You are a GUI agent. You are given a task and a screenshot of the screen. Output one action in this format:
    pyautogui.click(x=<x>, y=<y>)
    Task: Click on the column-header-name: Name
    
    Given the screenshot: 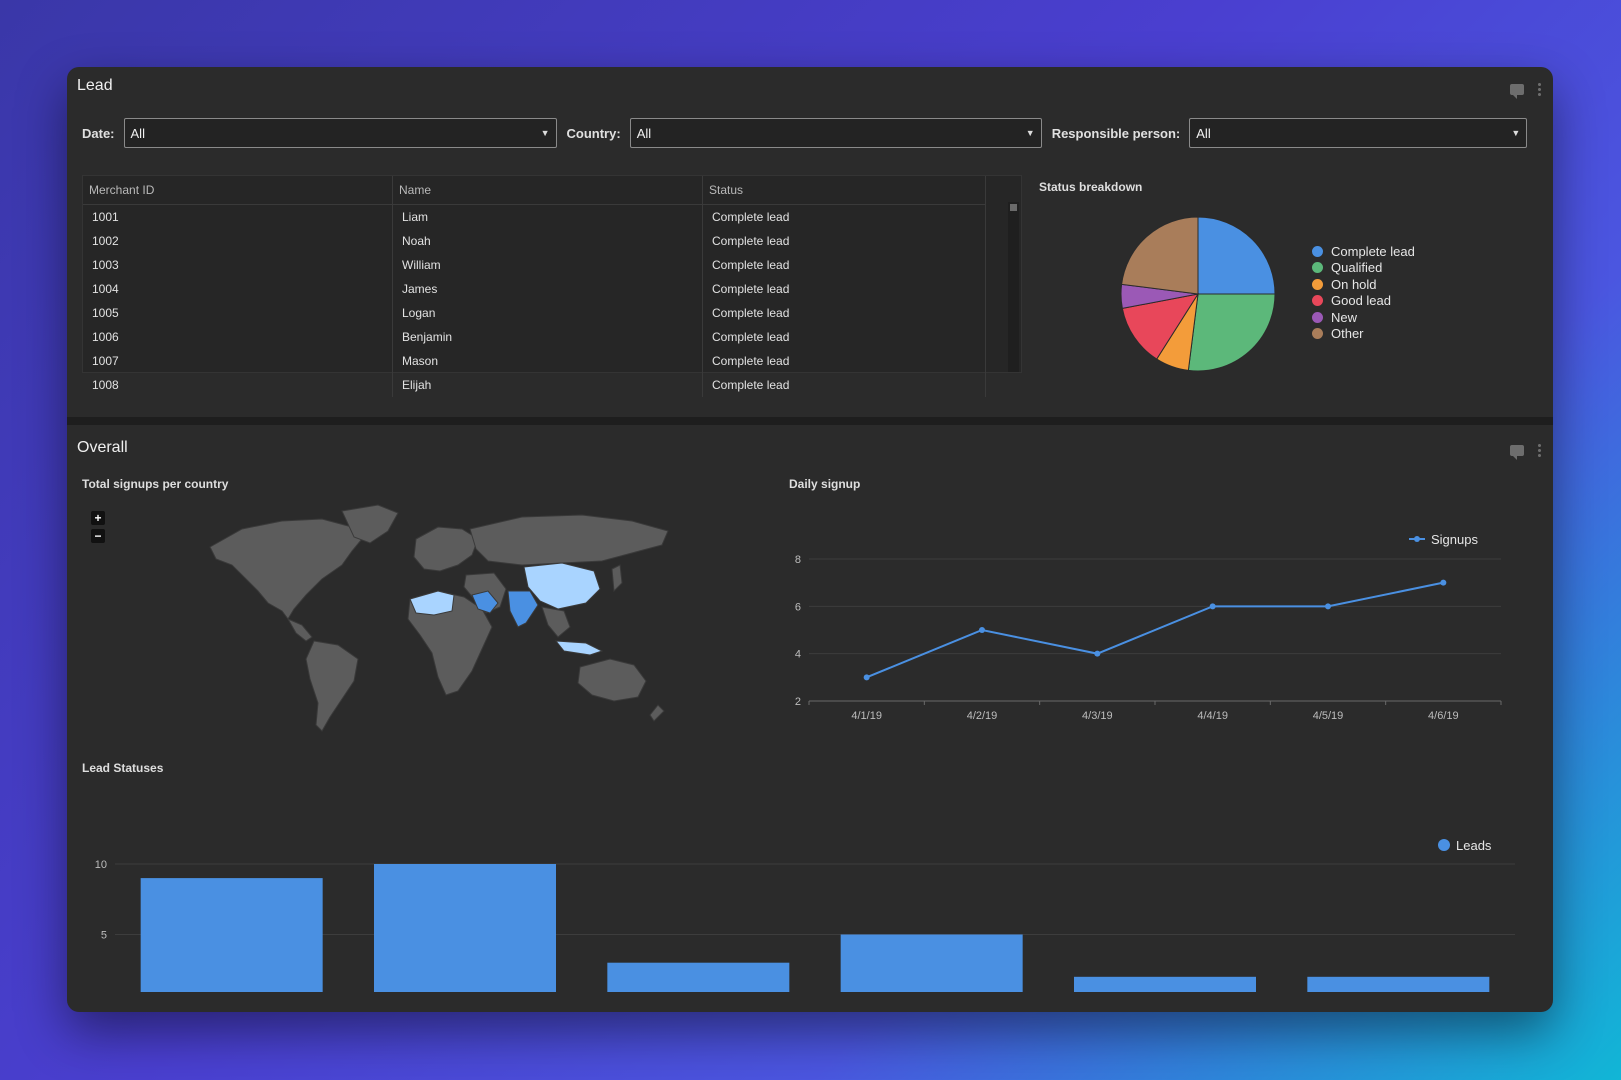 What is the action you would take?
    pyautogui.click(x=547, y=190)
    